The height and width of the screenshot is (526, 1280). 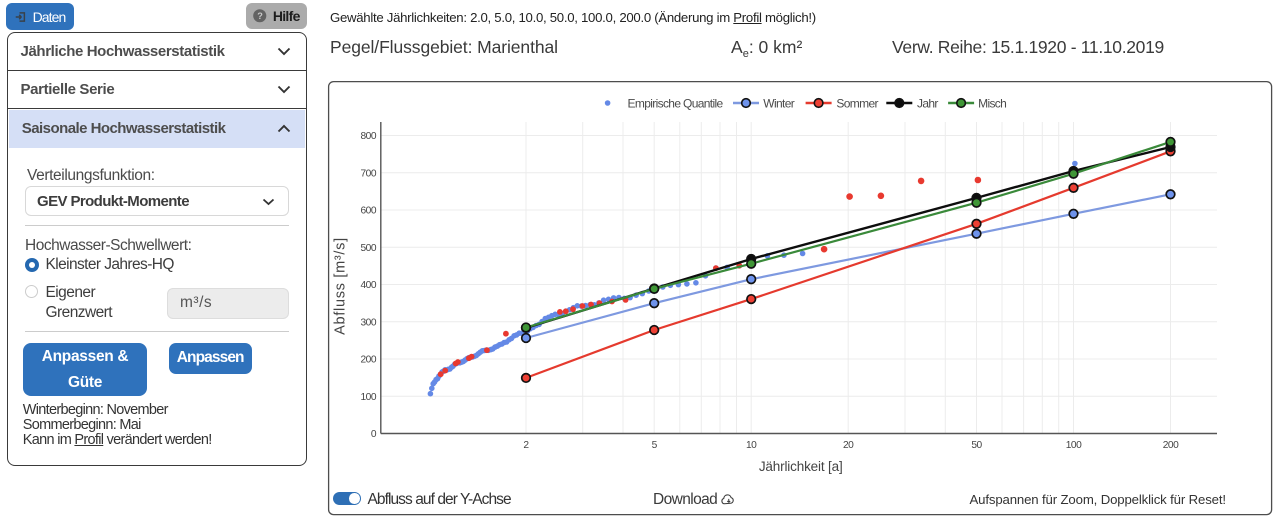 What do you see at coordinates (341, 286) in the screenshot?
I see `svg-text: Abfluss [m³/s]` at bounding box center [341, 286].